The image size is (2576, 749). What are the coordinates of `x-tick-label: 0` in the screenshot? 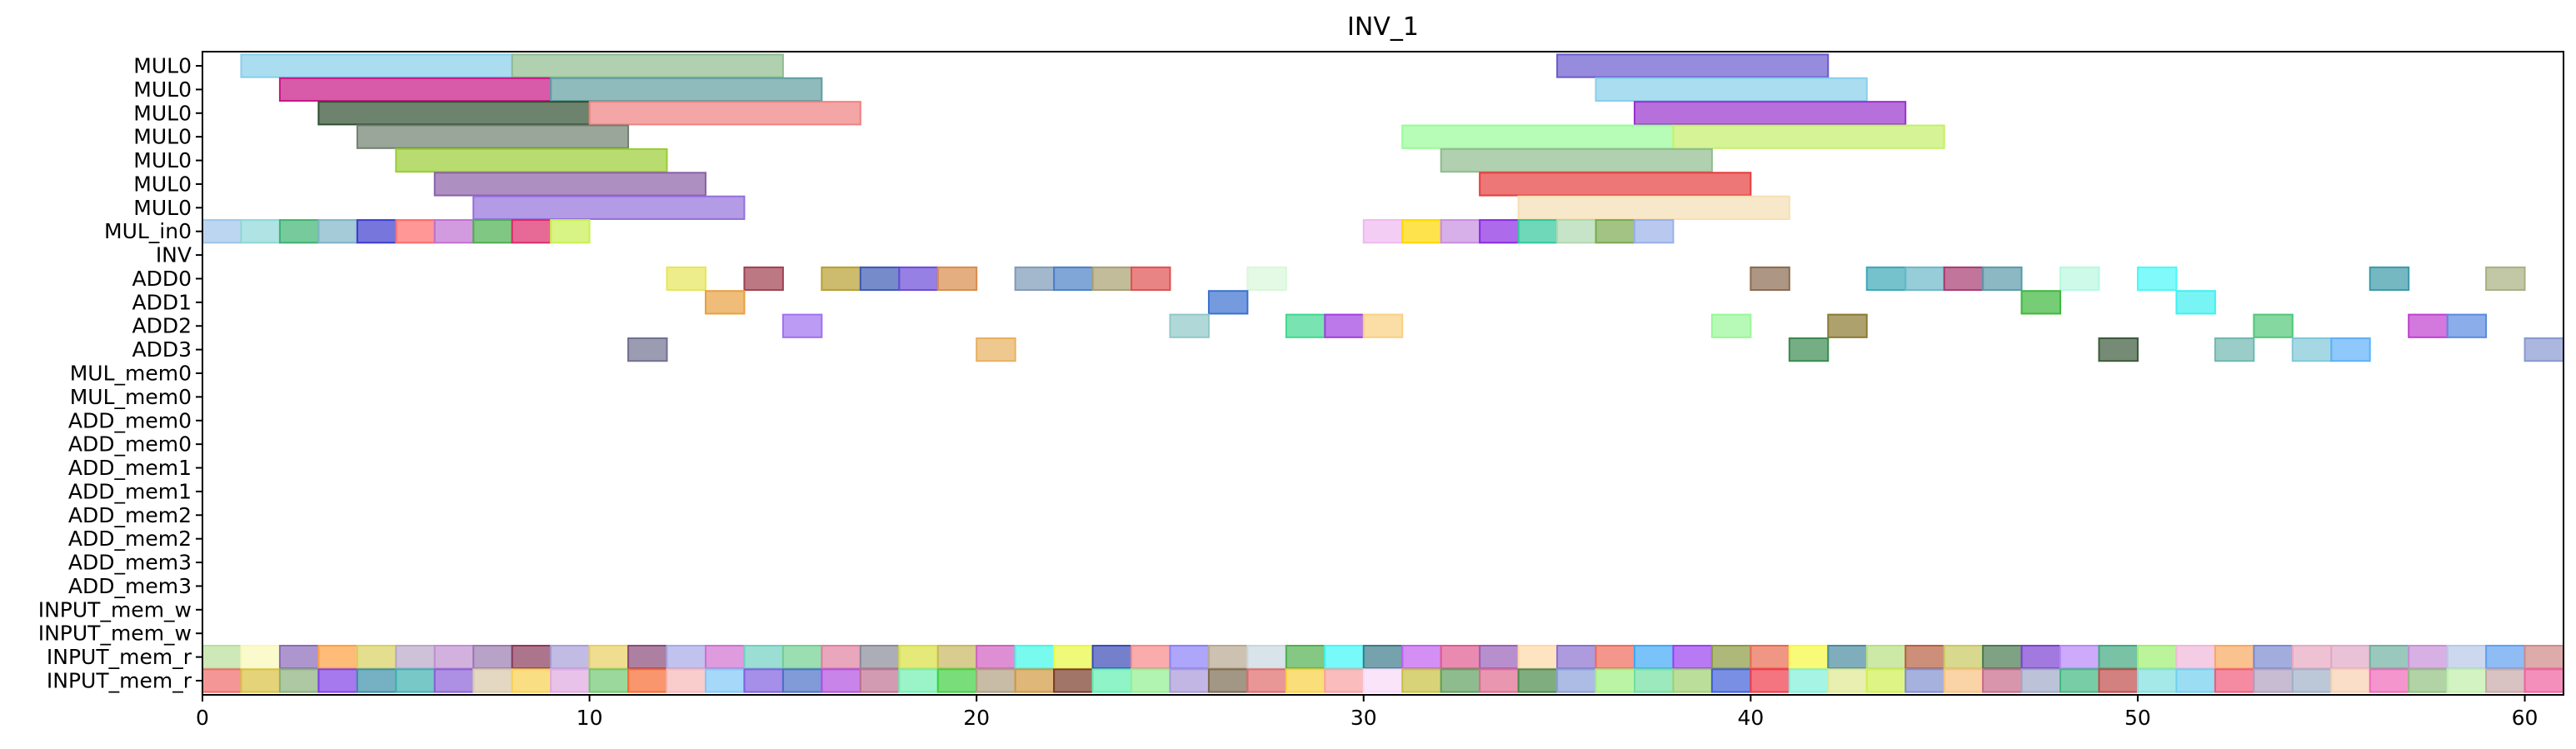 It's located at (202, 718).